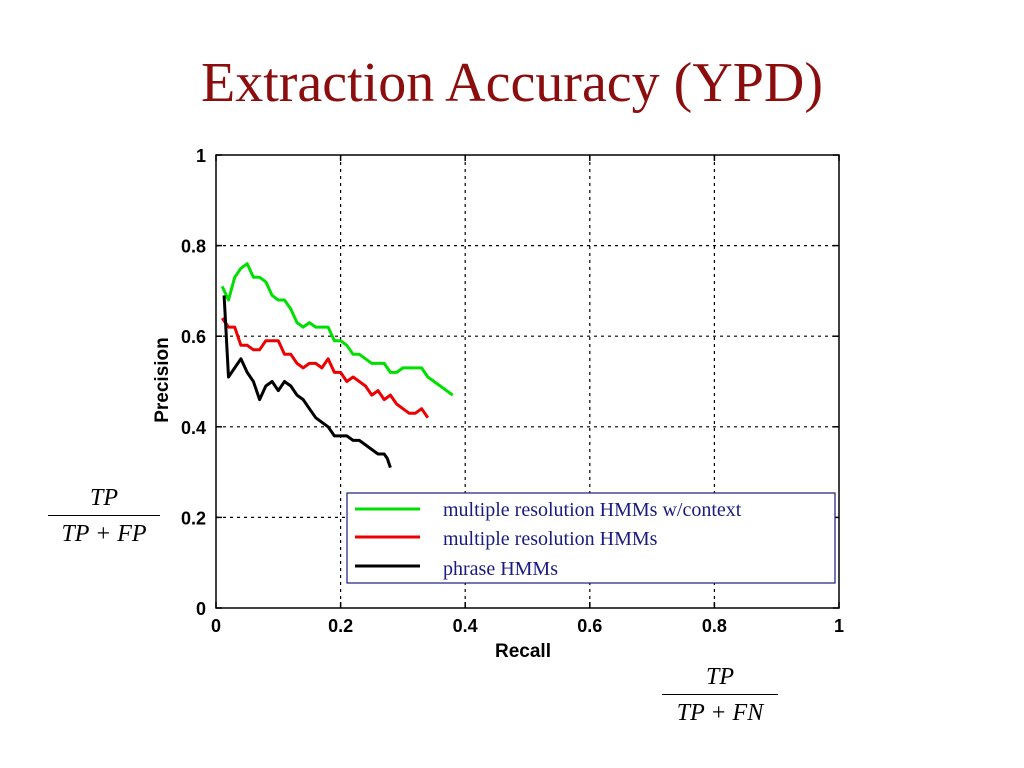  Describe the element at coordinates (512, 83) in the screenshot. I see `slide-title: Extraction Accuracy (YPD)` at that location.